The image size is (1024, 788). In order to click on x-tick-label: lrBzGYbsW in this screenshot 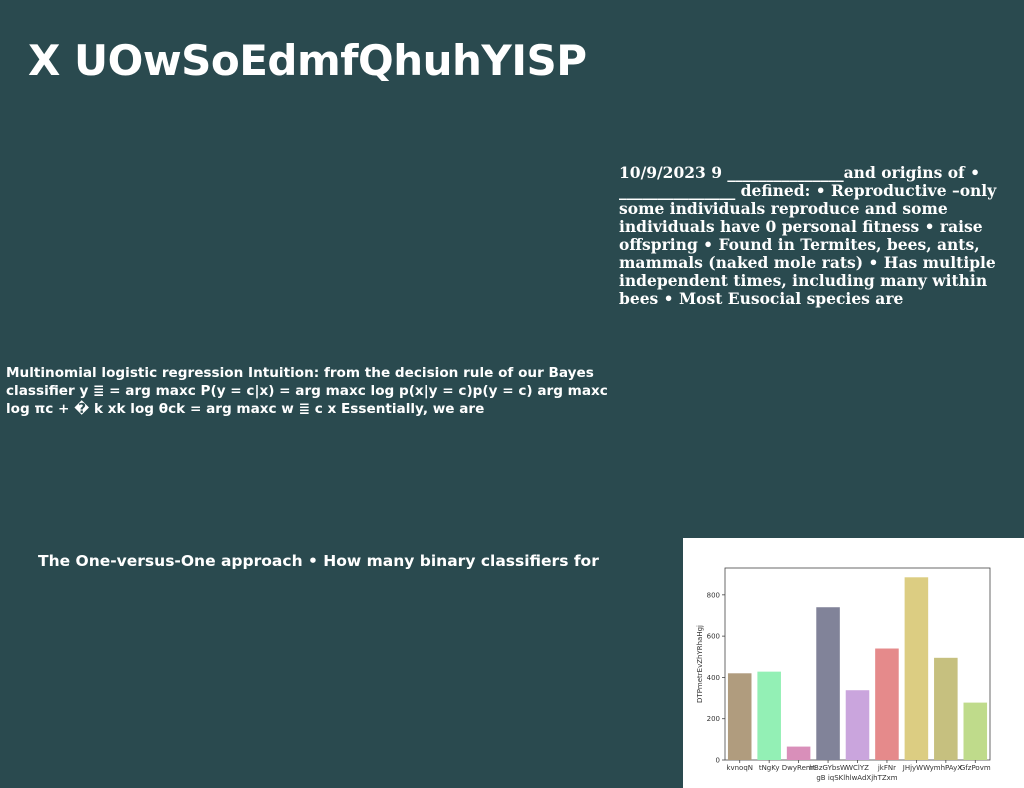, I will do `click(828, 768)`.